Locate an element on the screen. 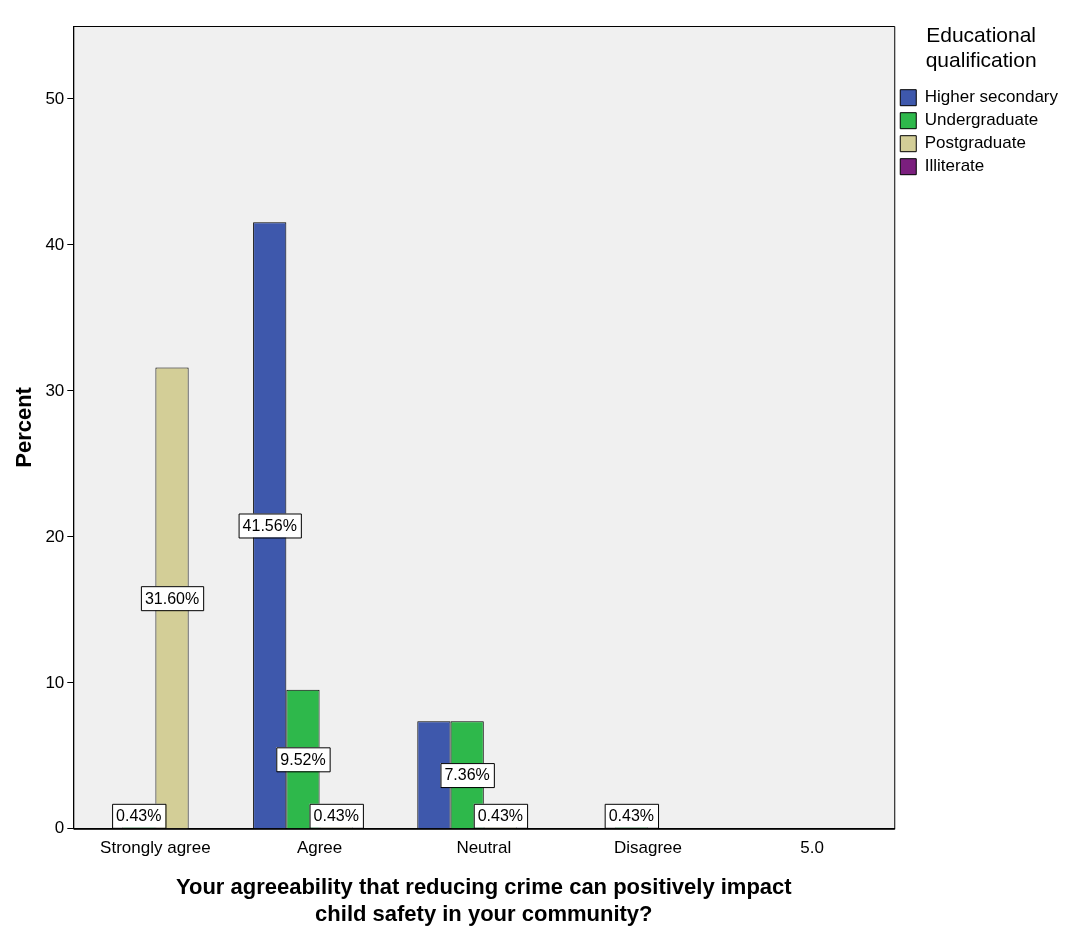 Image resolution: width=1080 pixels, height=940 pixels. y-tick-label: 50 is located at coordinates (55, 98).